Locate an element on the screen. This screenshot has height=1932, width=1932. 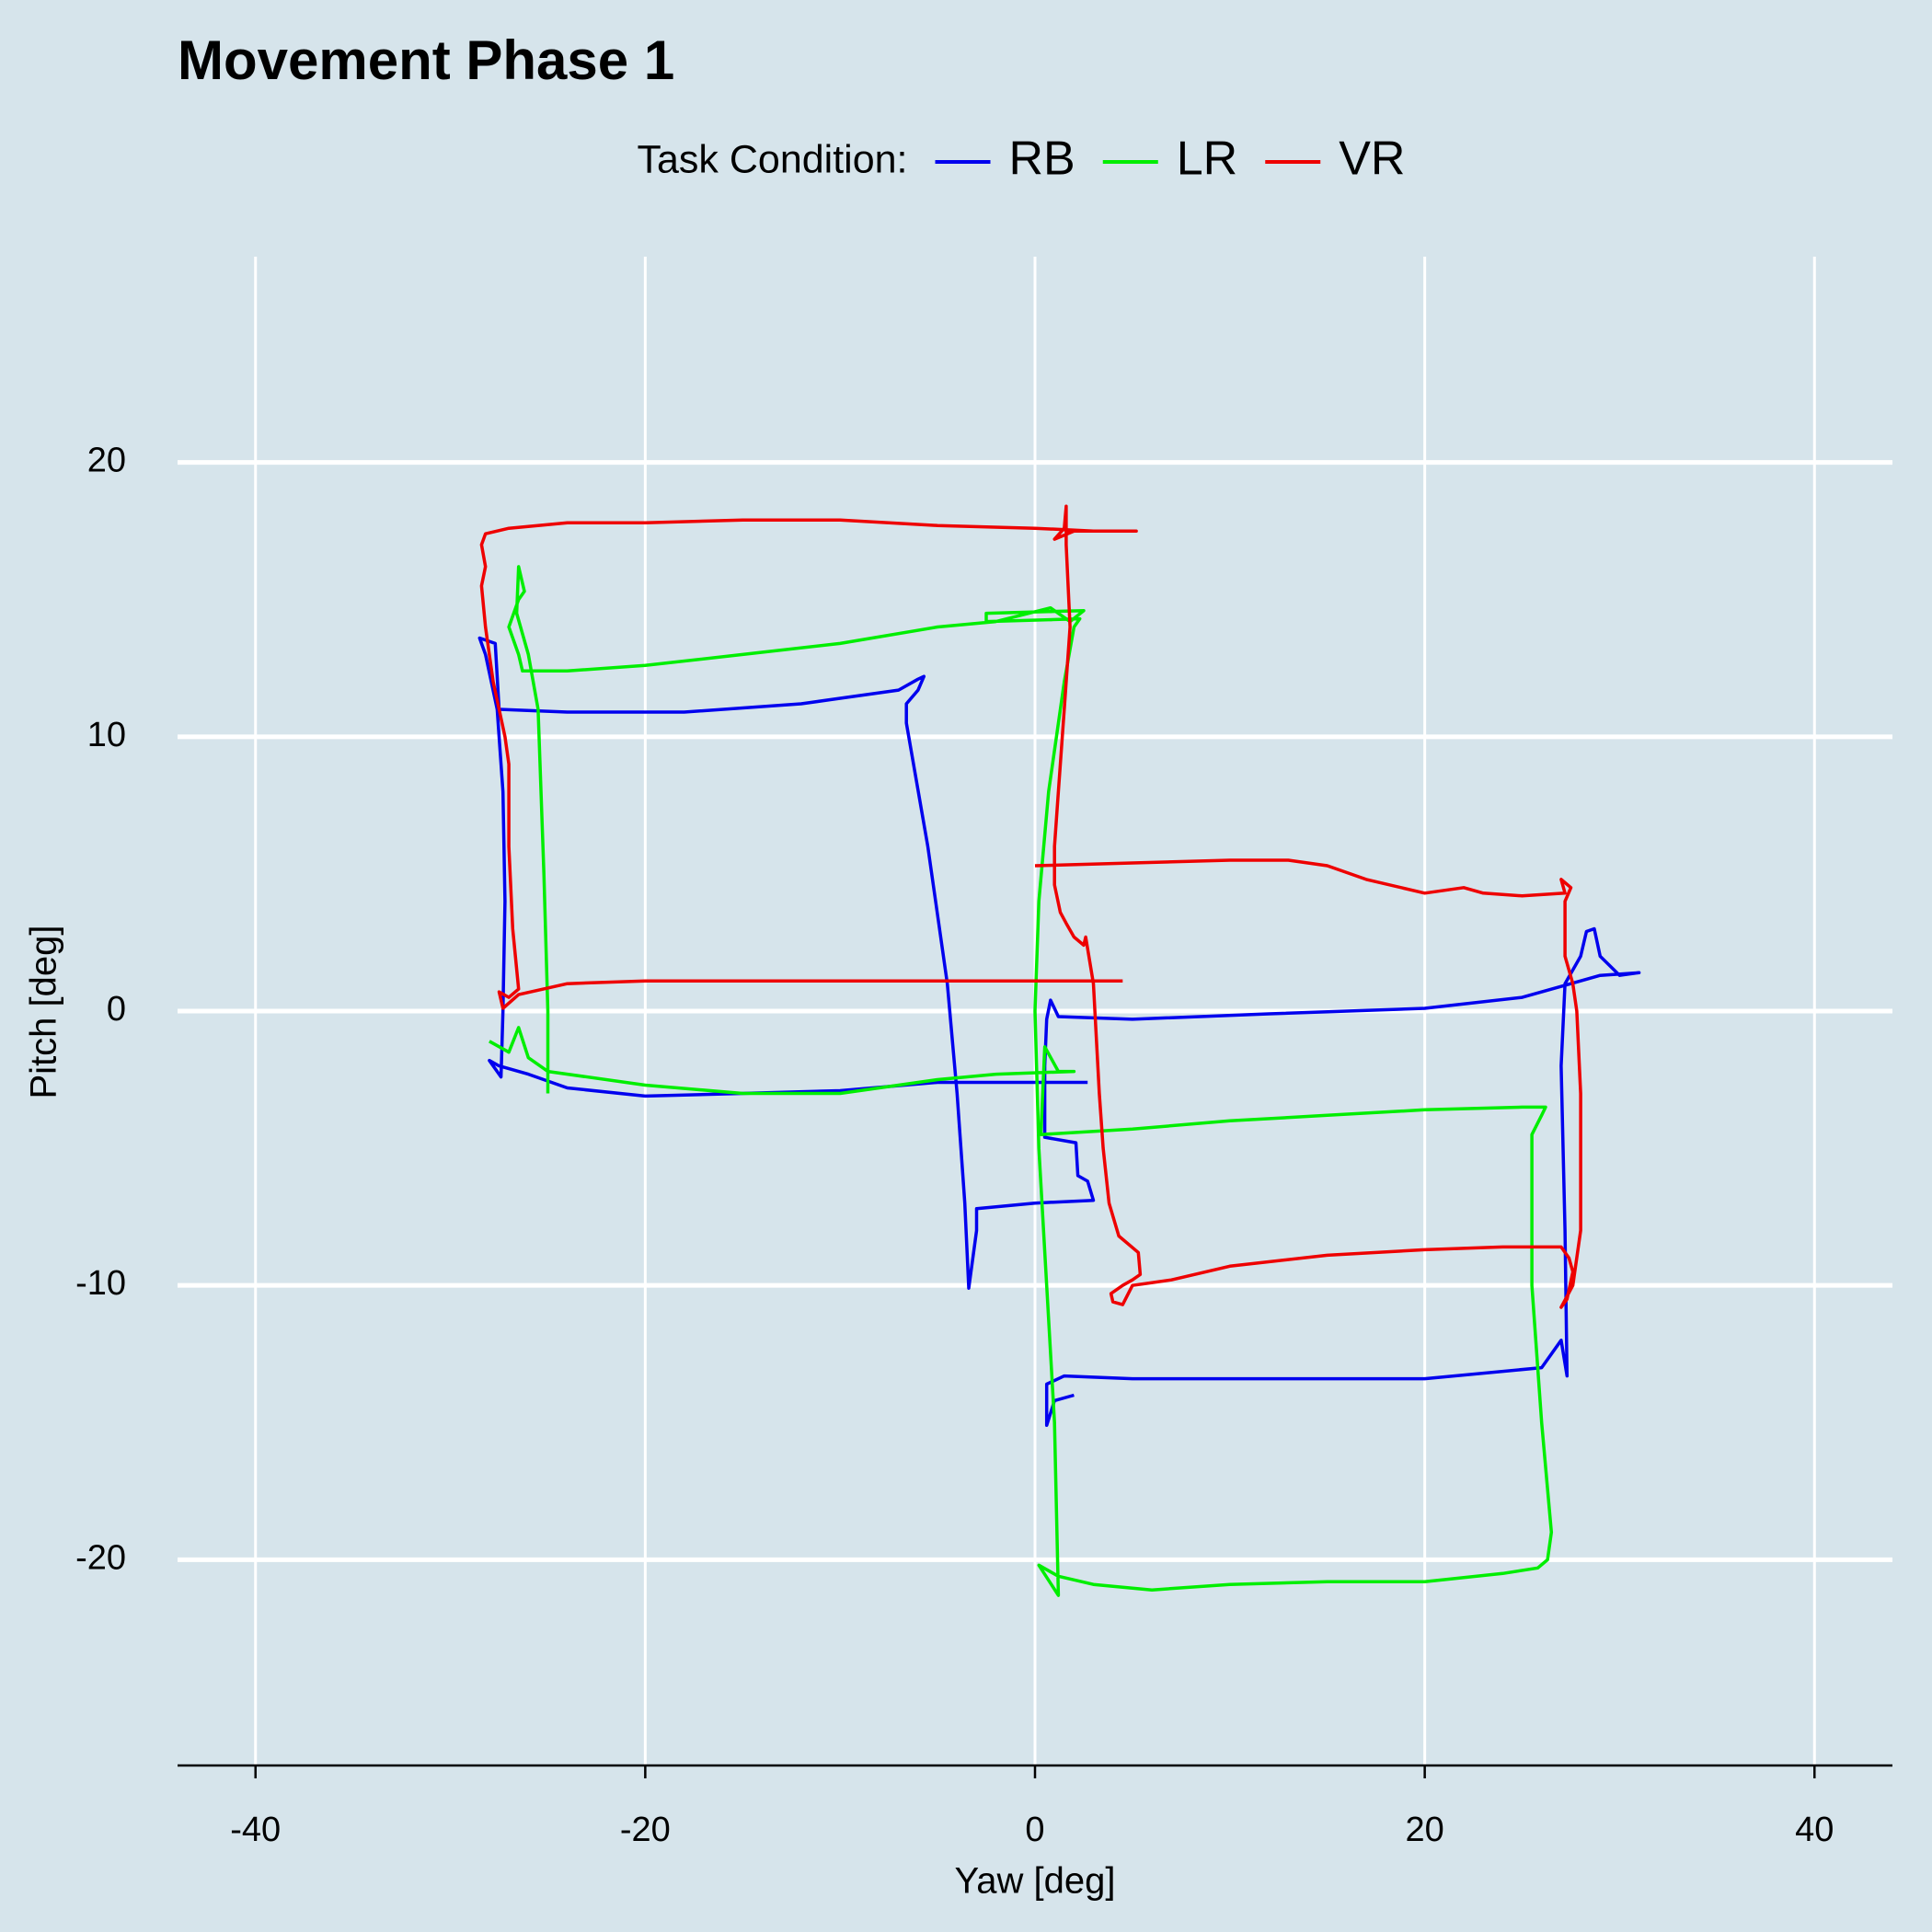
legend-title: Task Condition: is located at coordinates (773, 159).